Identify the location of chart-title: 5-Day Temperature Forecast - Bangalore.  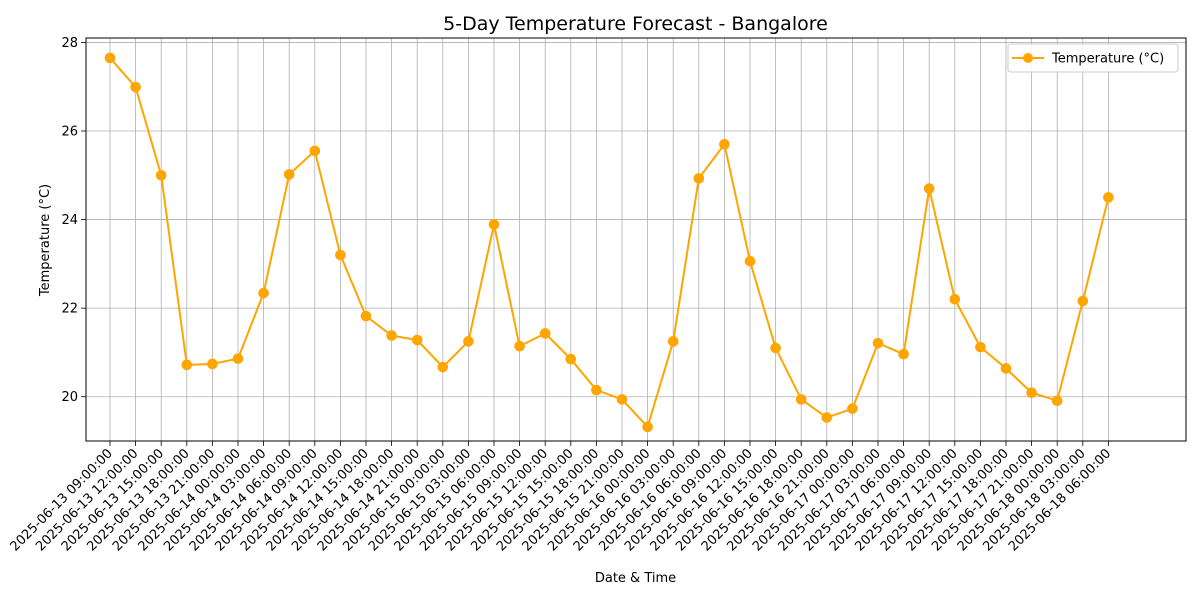
(635, 24).